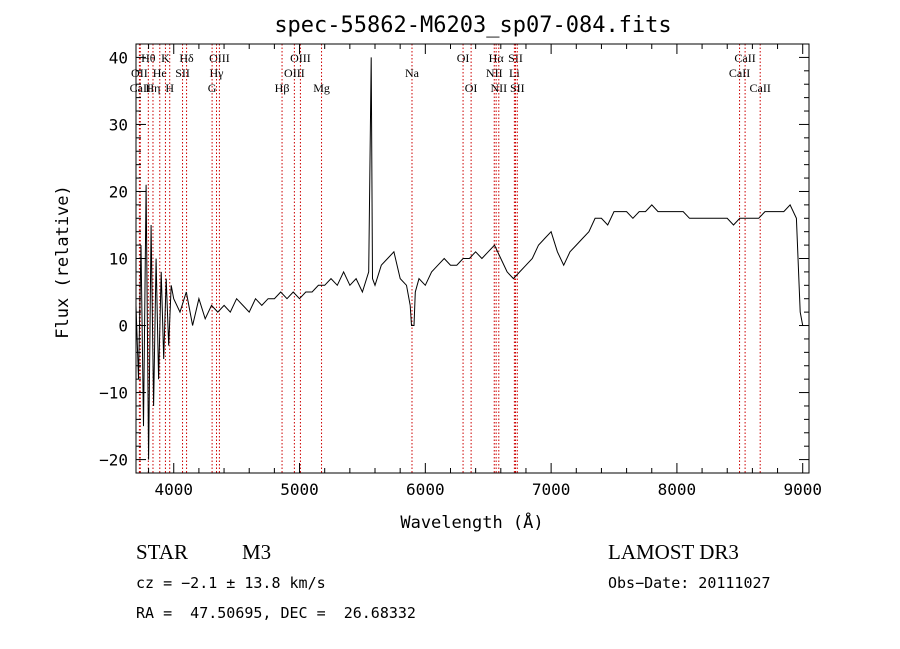 Image resolution: width=900 pixels, height=649 pixels. What do you see at coordinates (282, 88) in the screenshot?
I see `spectral-line-label-12: Hβ` at bounding box center [282, 88].